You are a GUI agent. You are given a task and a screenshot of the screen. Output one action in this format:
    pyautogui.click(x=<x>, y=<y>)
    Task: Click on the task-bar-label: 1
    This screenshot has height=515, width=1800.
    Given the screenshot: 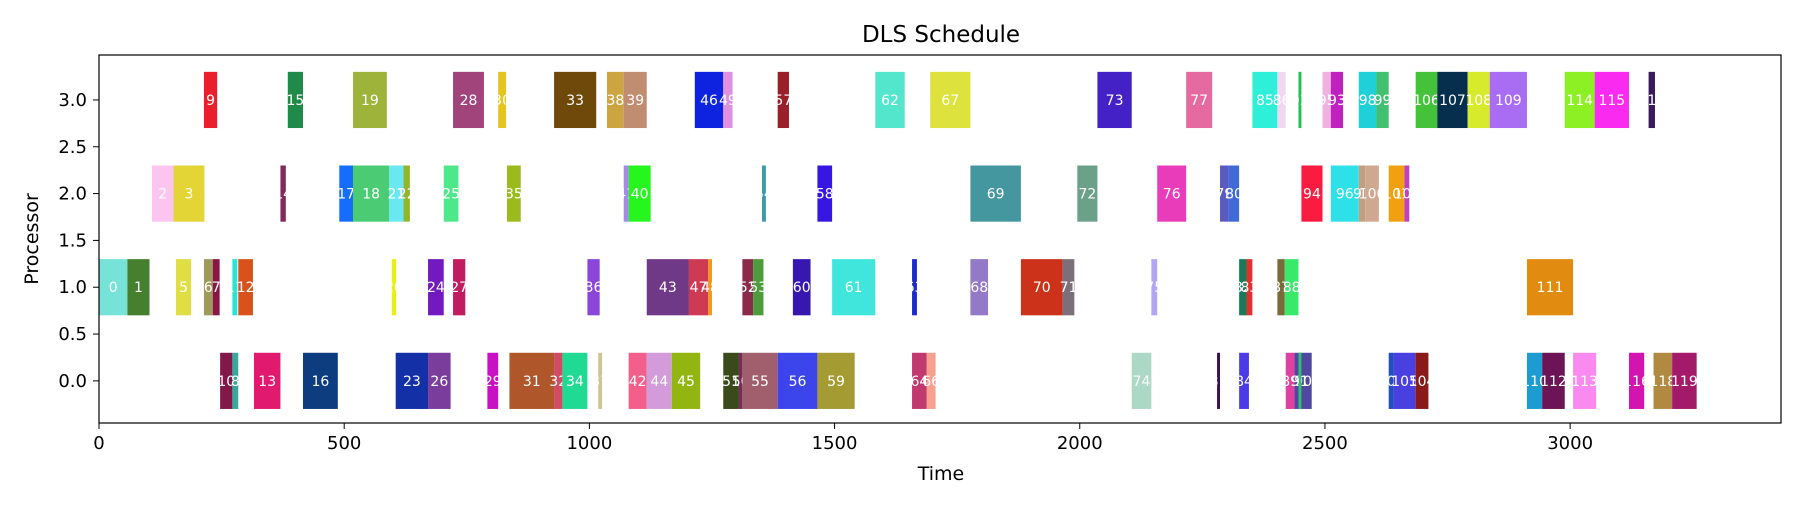 What is the action you would take?
    pyautogui.click(x=138, y=288)
    